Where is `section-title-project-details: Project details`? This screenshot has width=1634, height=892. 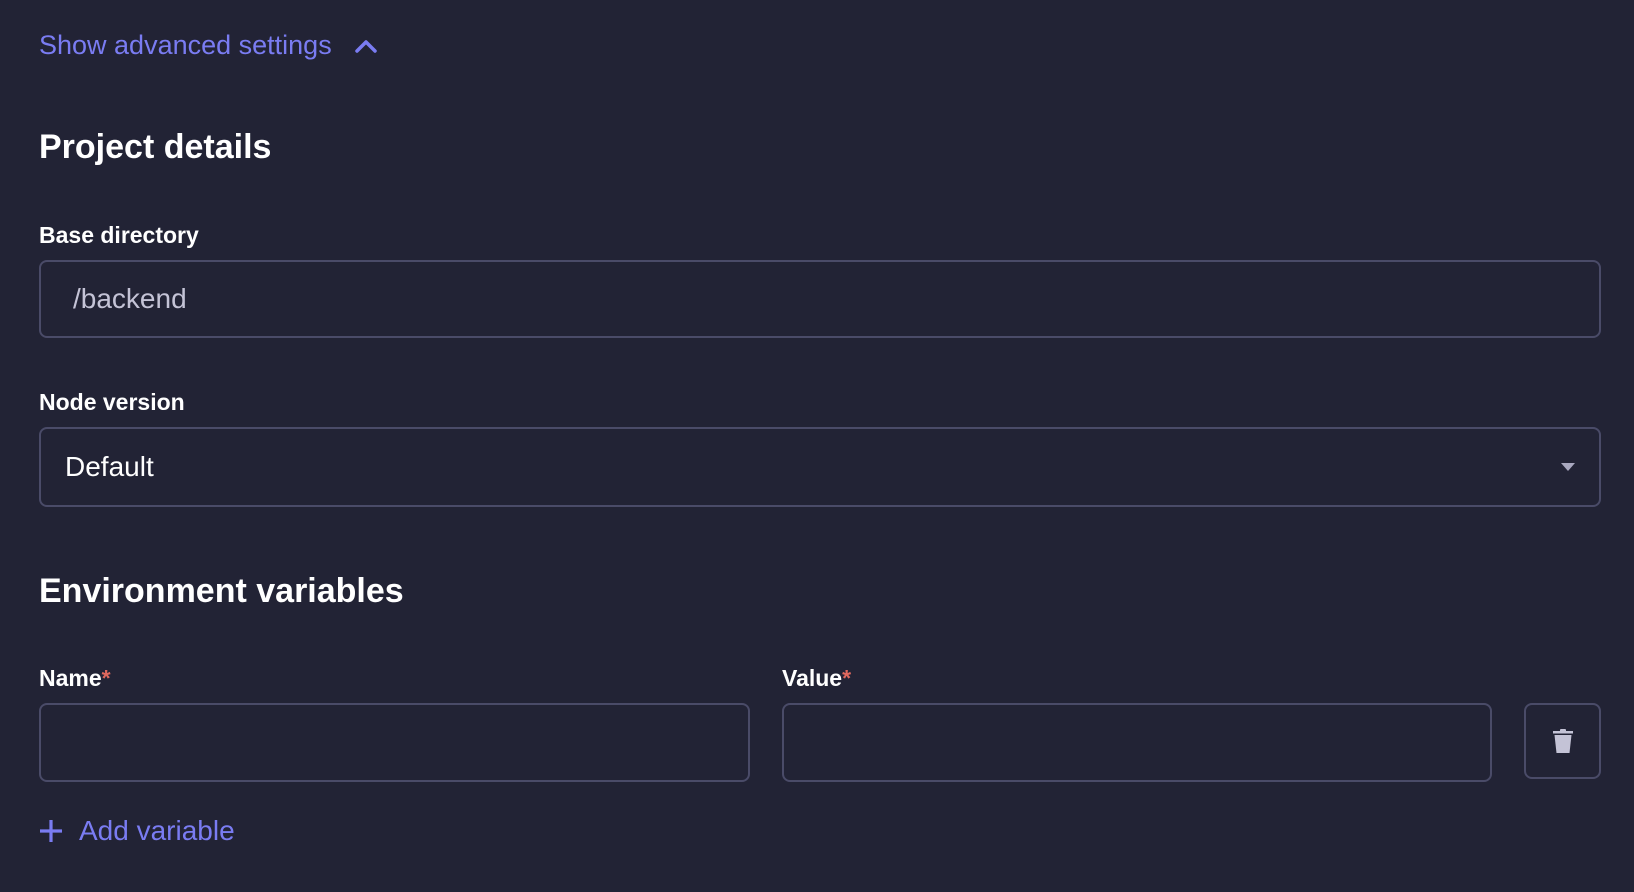
section-title-project-details: Project details is located at coordinates (155, 147).